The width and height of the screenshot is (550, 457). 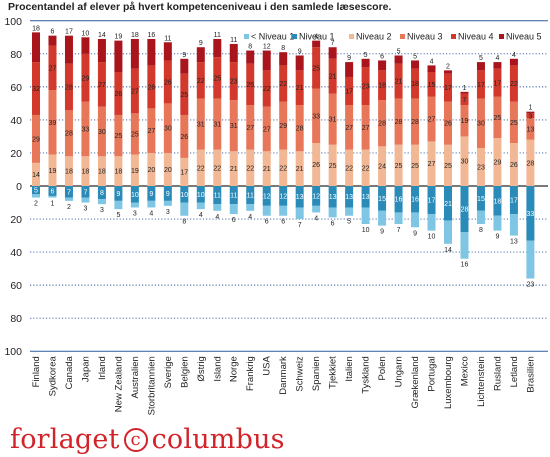 What do you see at coordinates (102, 132) in the screenshot?
I see `data-label: 30` at bounding box center [102, 132].